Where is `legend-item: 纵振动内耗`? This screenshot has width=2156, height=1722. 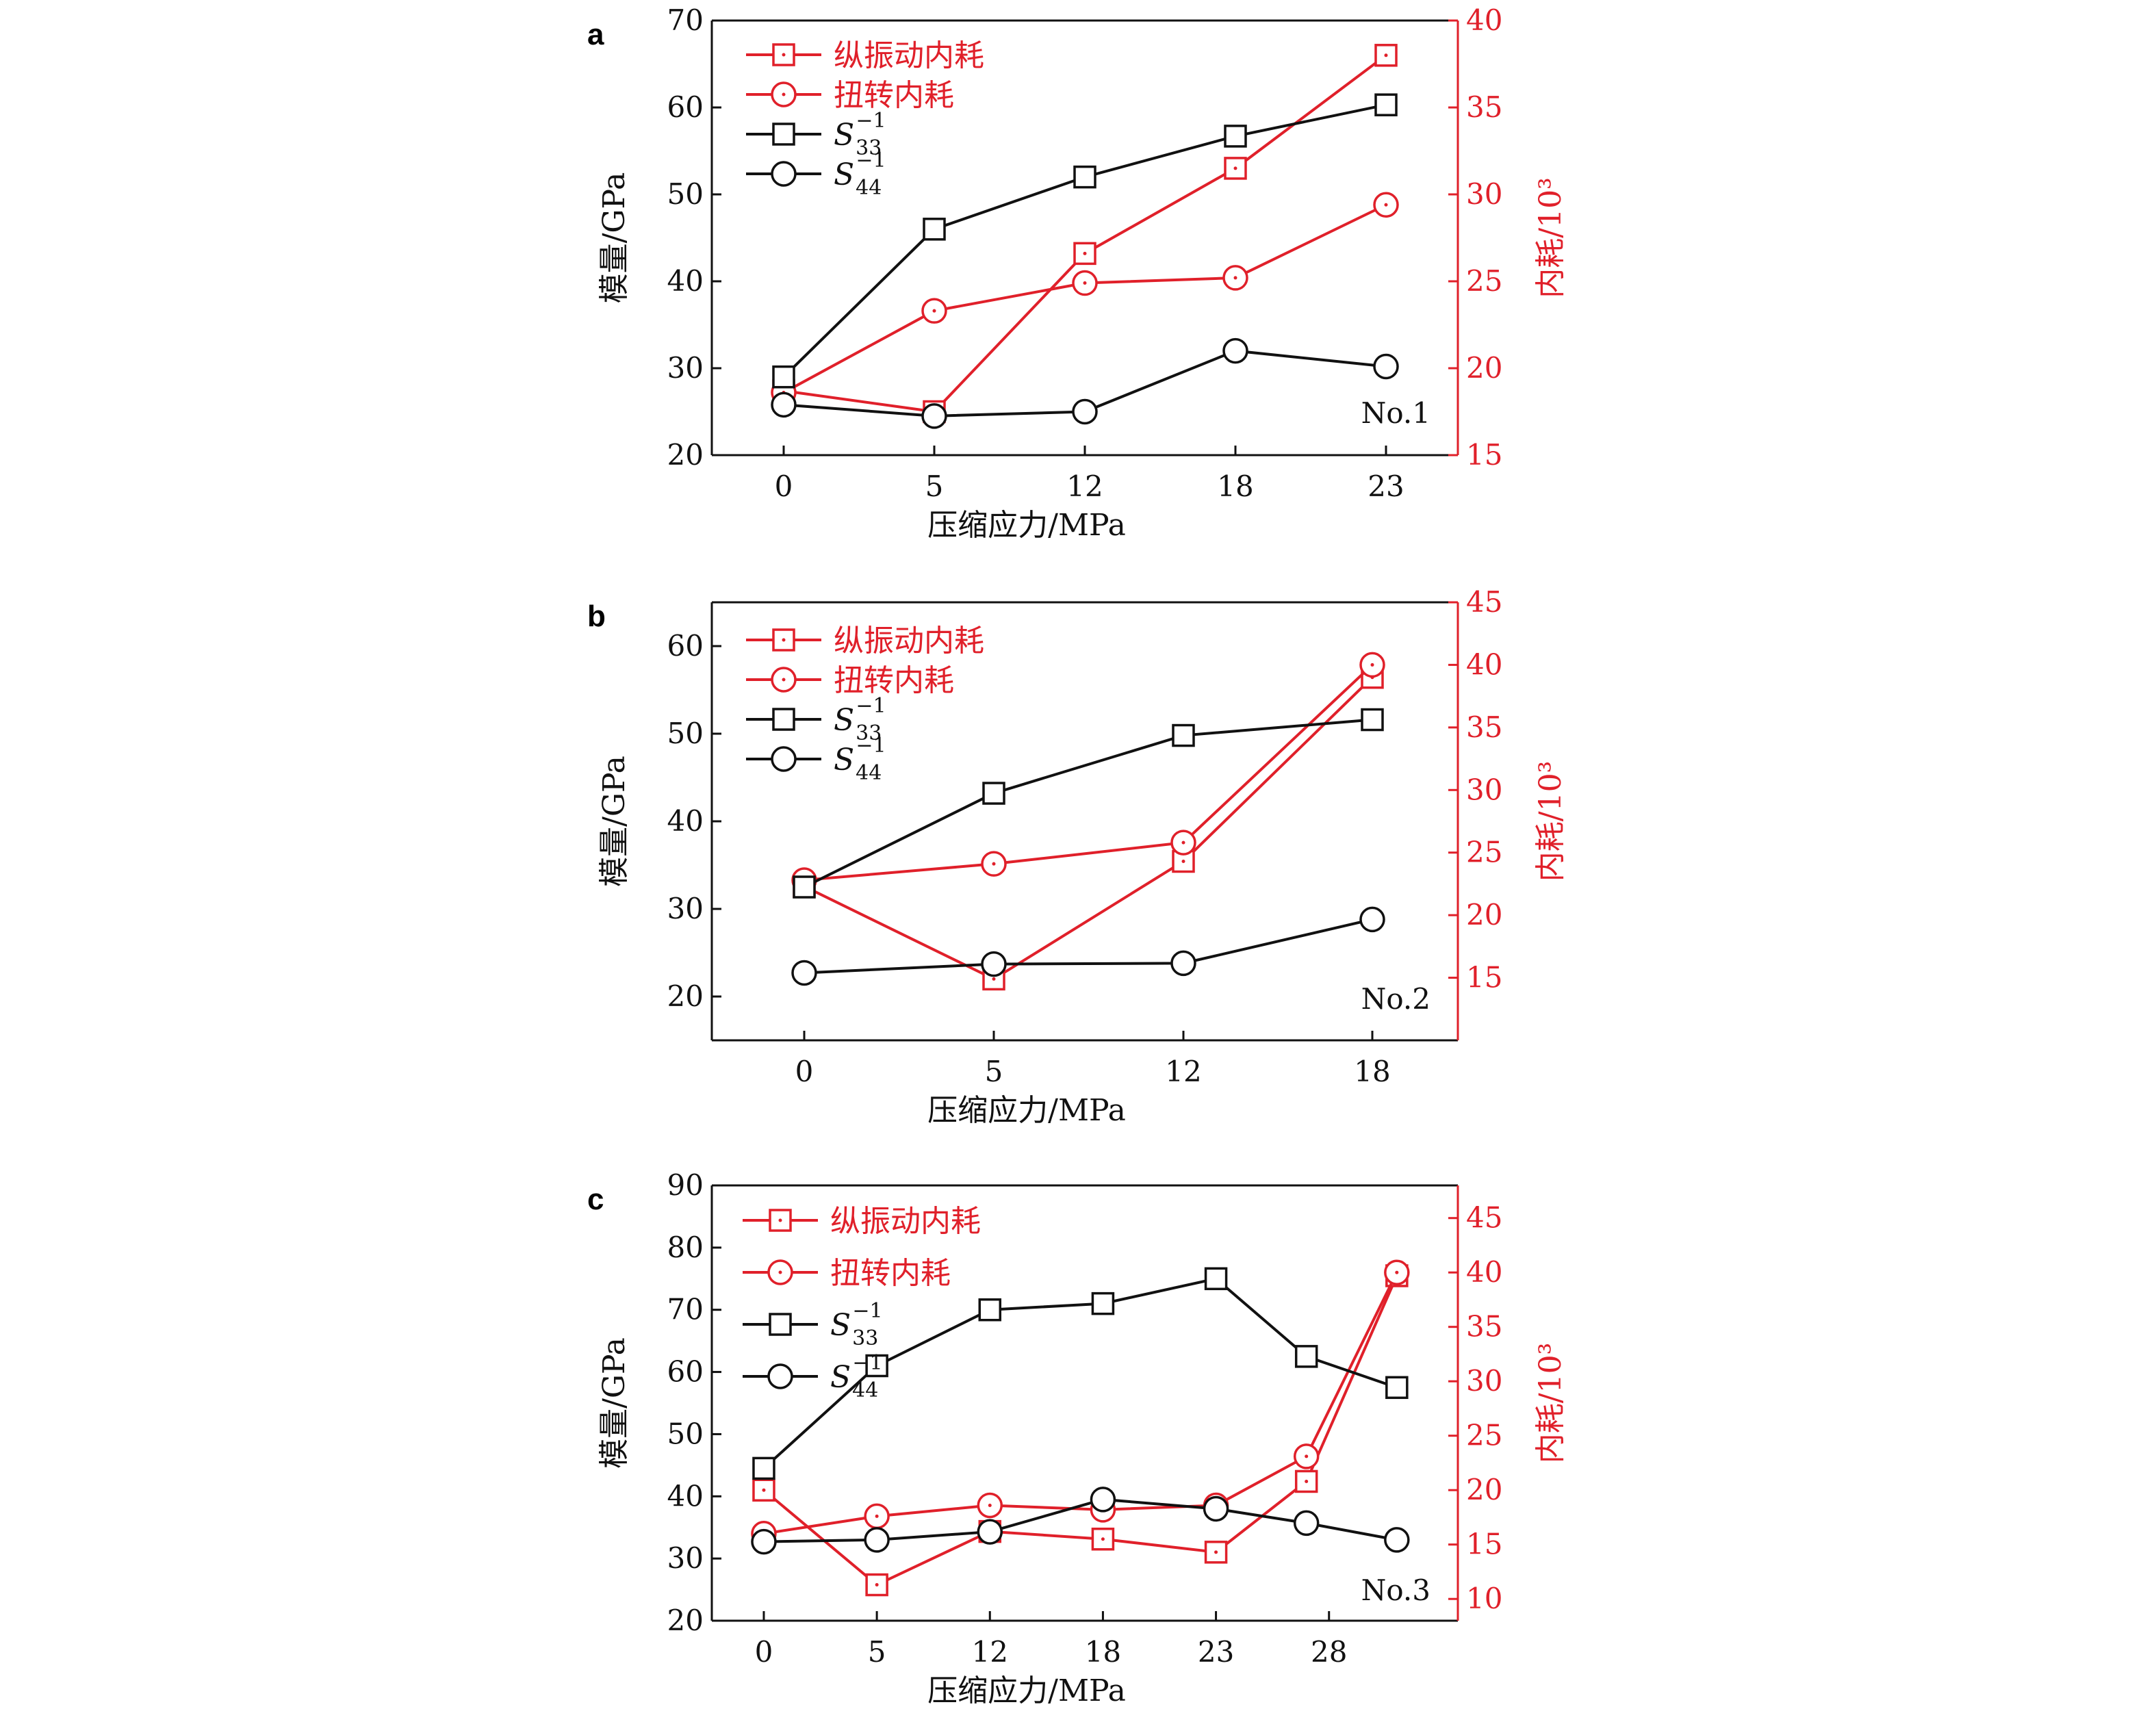 legend-item: 纵振动内耗 is located at coordinates (862, 1221).